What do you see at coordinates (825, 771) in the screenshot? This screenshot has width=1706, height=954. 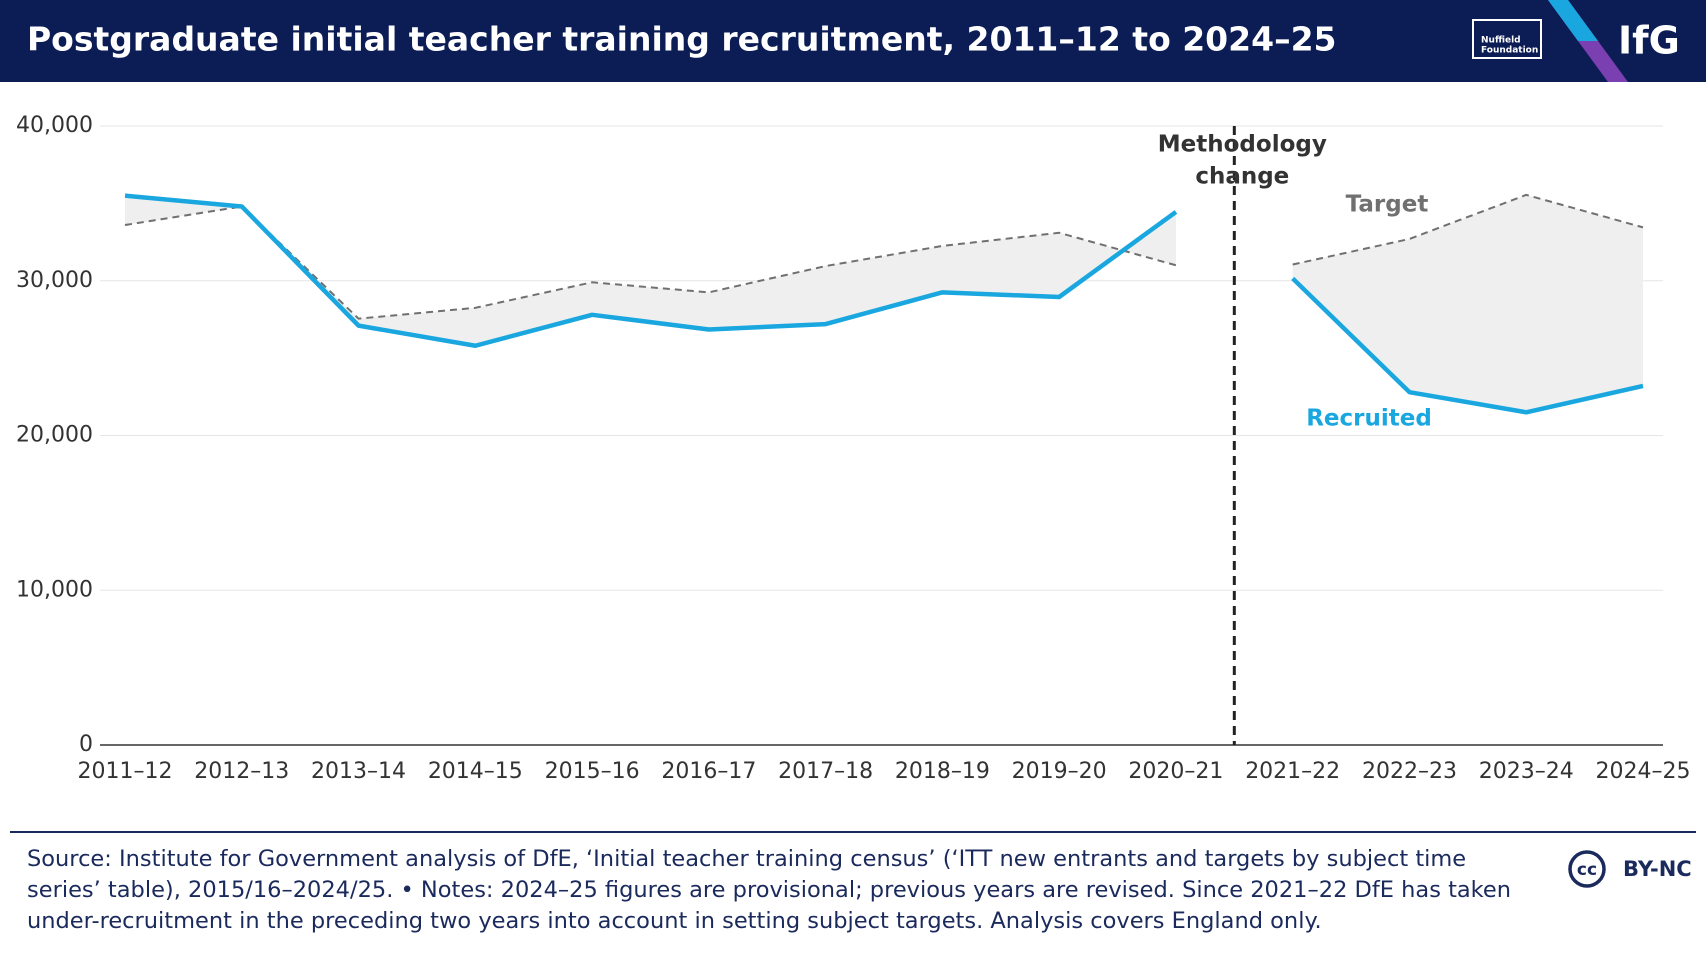 I see `x-tick-label: 2017–18` at bounding box center [825, 771].